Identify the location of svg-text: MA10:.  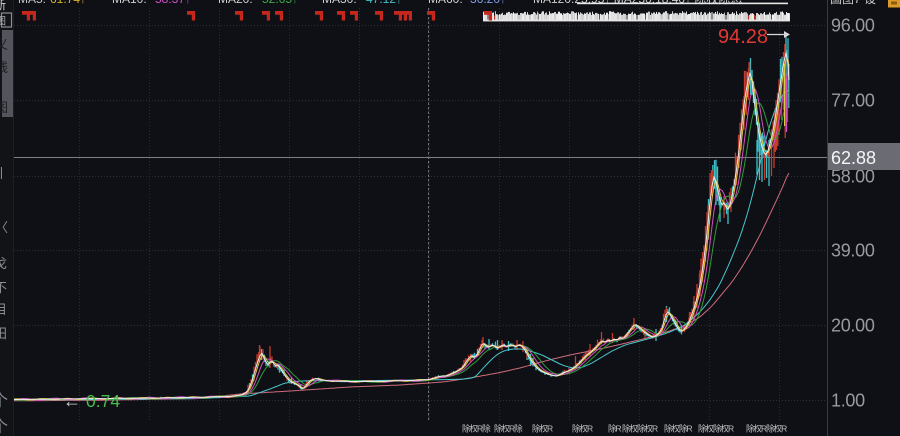
(129, 3).